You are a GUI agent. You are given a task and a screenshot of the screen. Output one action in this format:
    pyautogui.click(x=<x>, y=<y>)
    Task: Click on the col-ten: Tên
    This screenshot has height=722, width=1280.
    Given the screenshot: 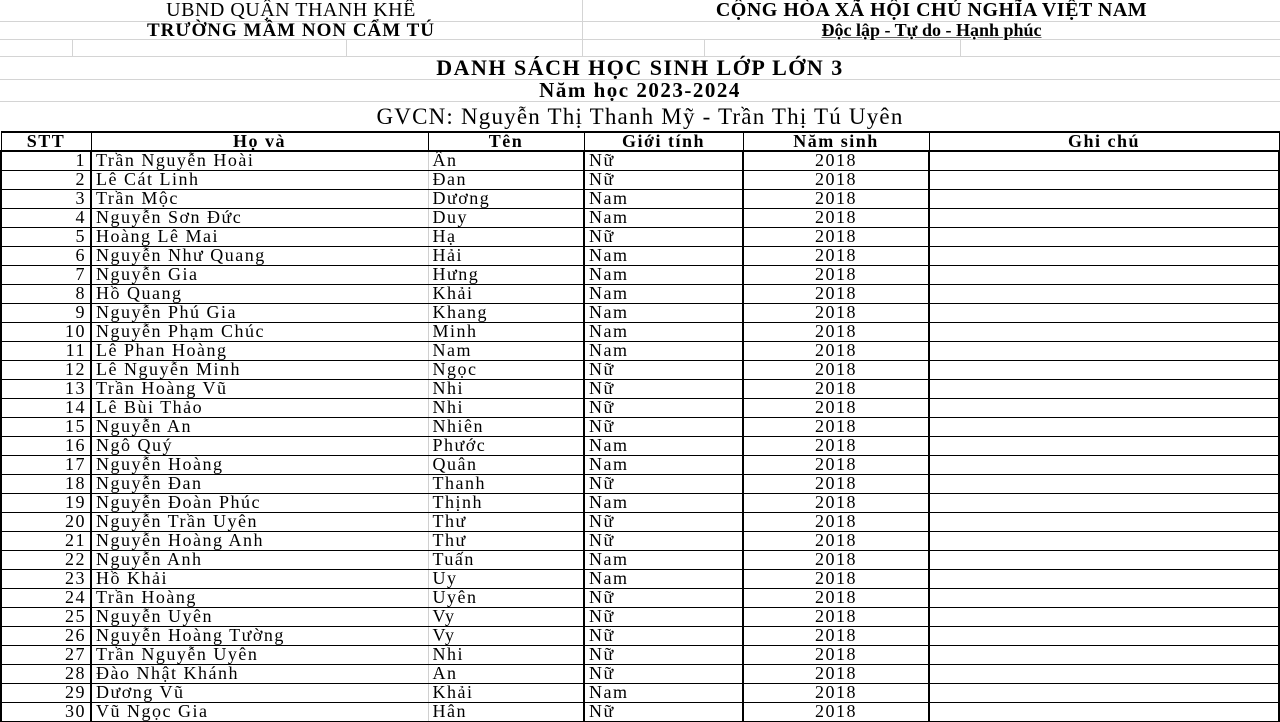 What is the action you would take?
    pyautogui.click(x=506, y=141)
    